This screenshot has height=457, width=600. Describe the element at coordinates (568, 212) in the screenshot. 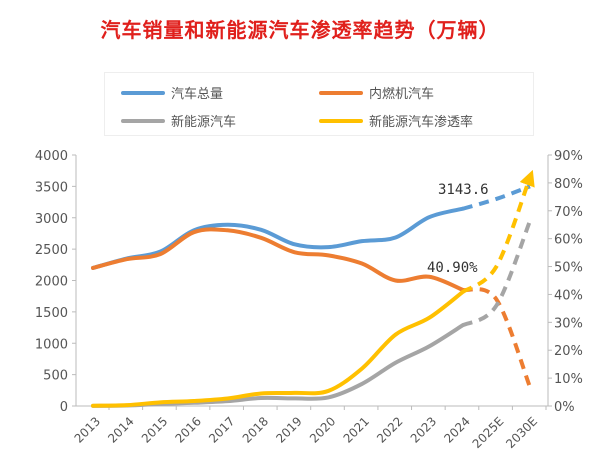

I see `right-tick-label: 70%` at that location.